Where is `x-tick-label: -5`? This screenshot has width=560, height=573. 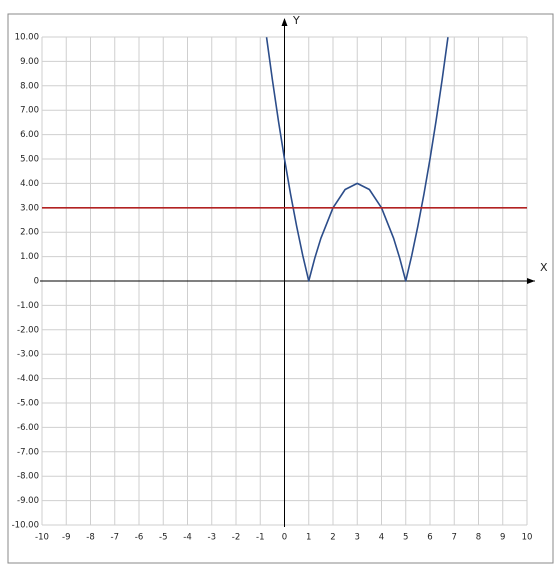 x-tick-label: -5 is located at coordinates (163, 538).